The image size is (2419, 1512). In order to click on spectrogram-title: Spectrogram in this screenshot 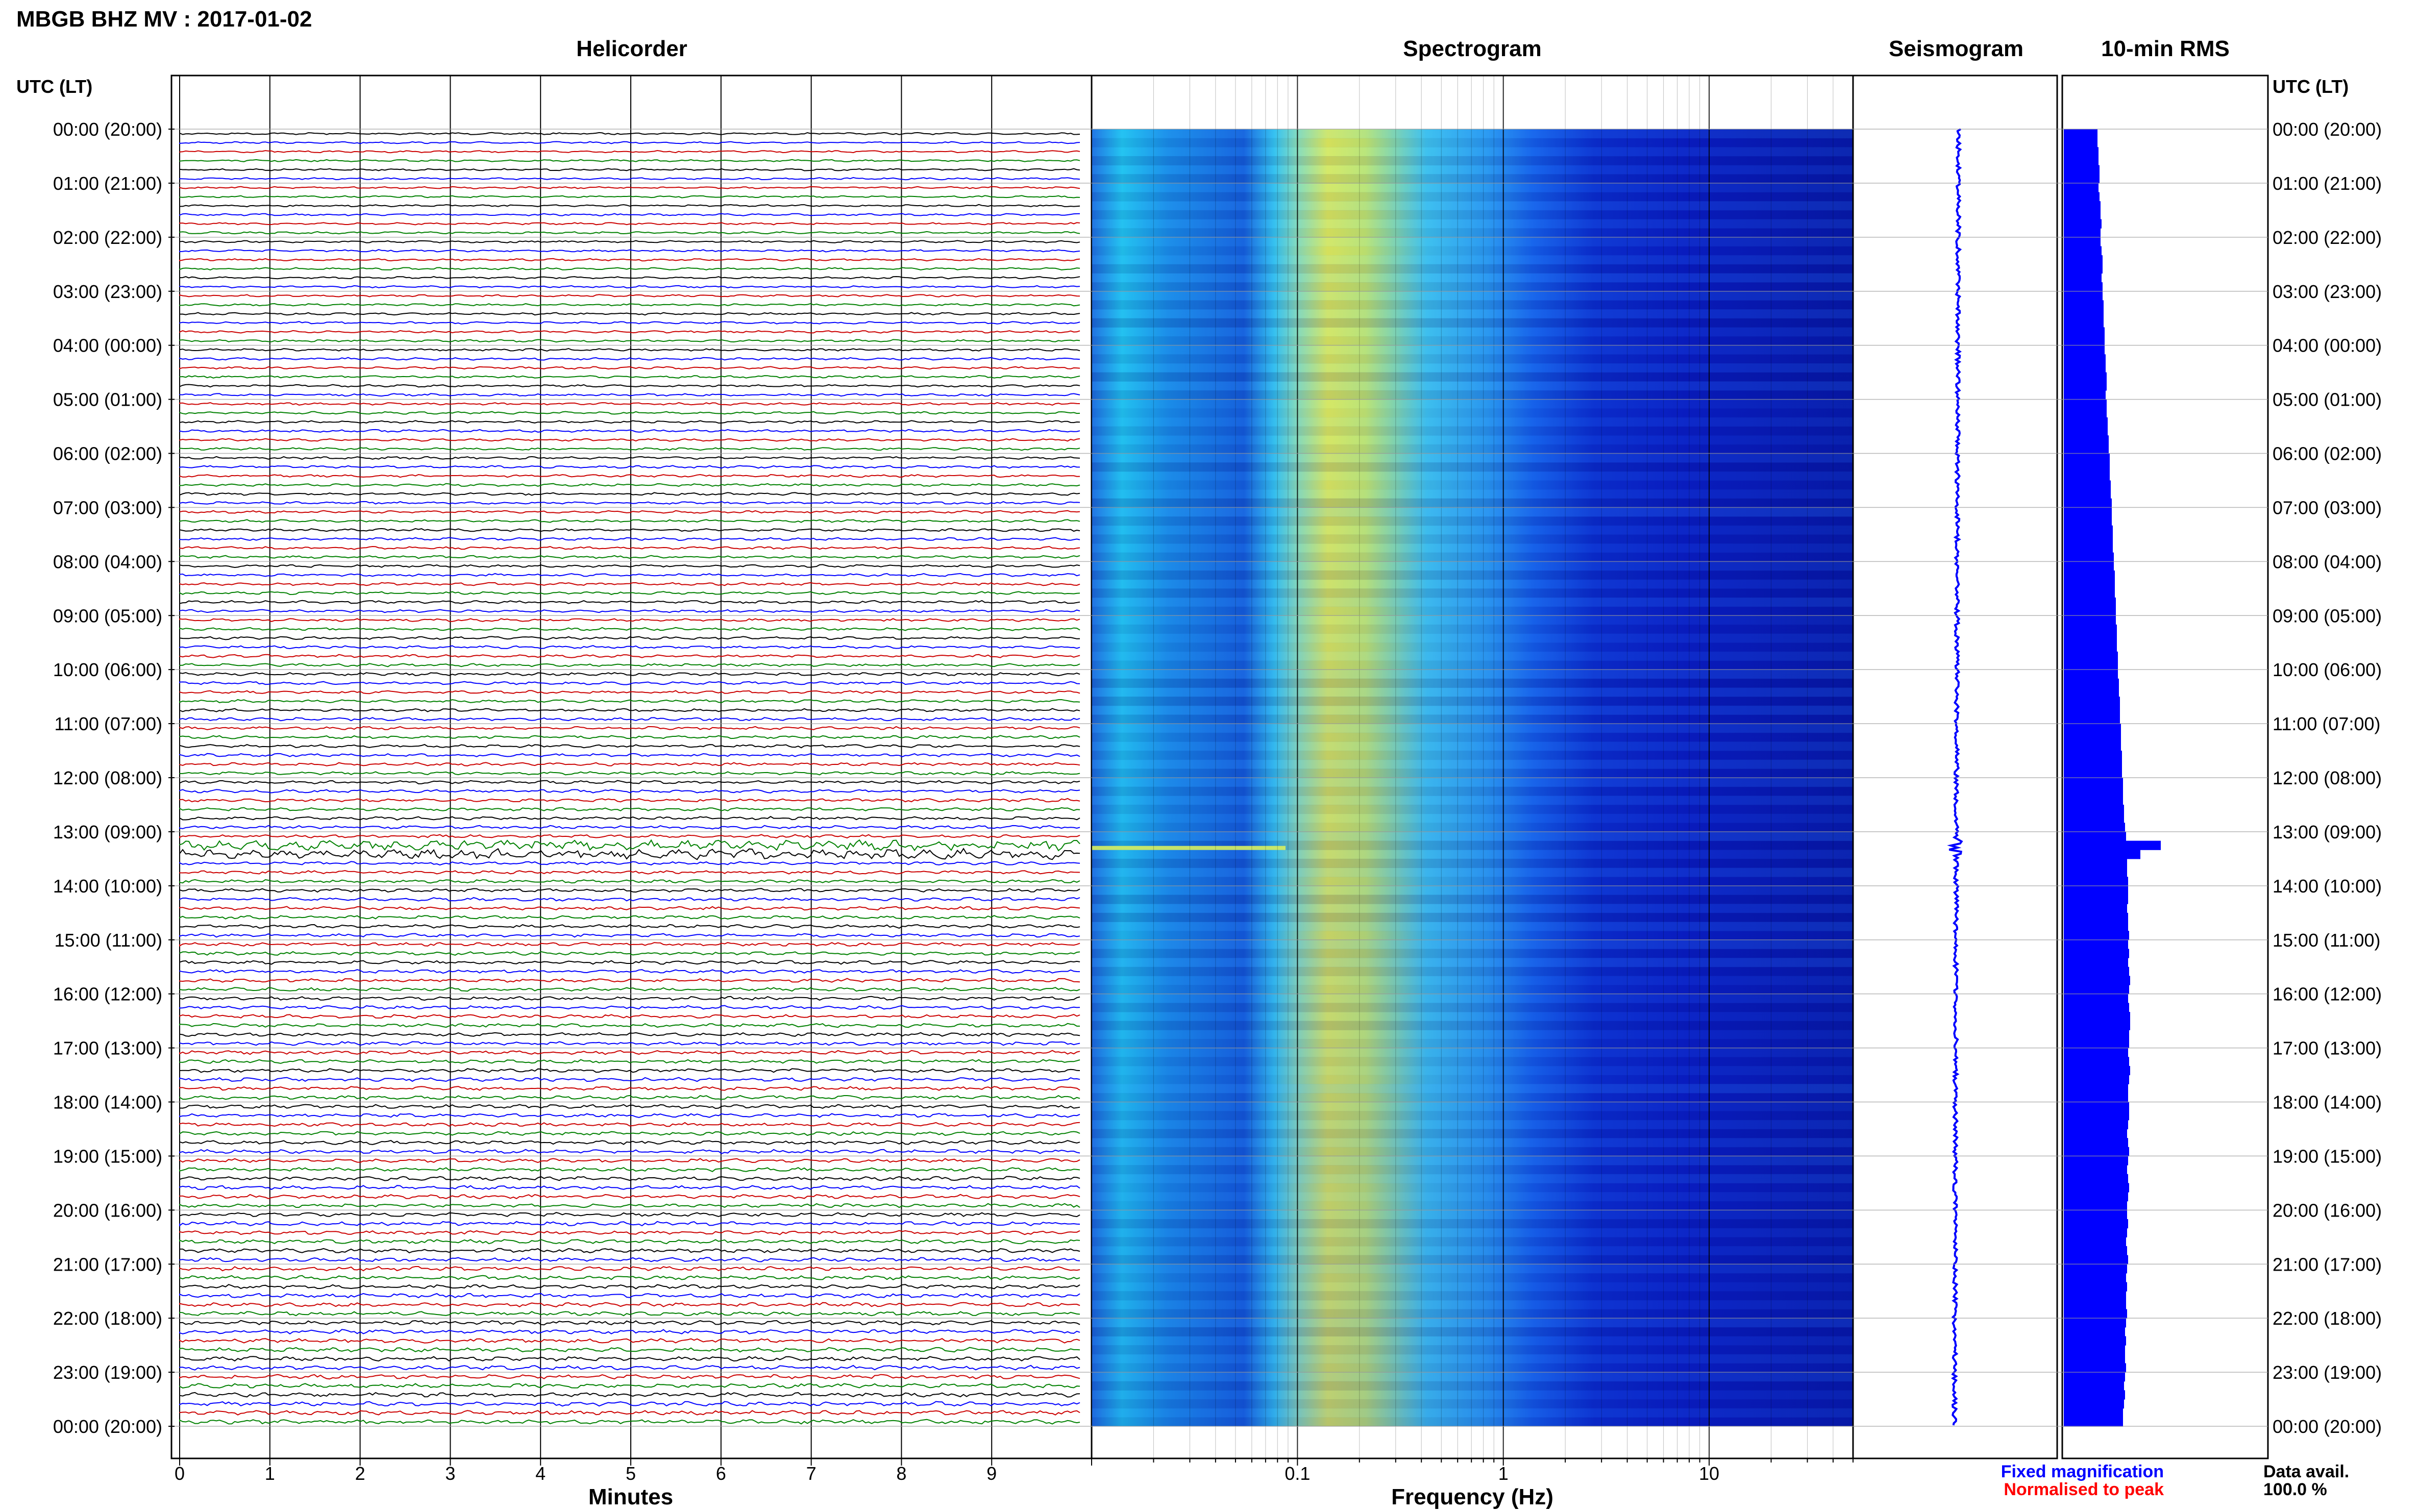, I will do `click(1472, 48)`.